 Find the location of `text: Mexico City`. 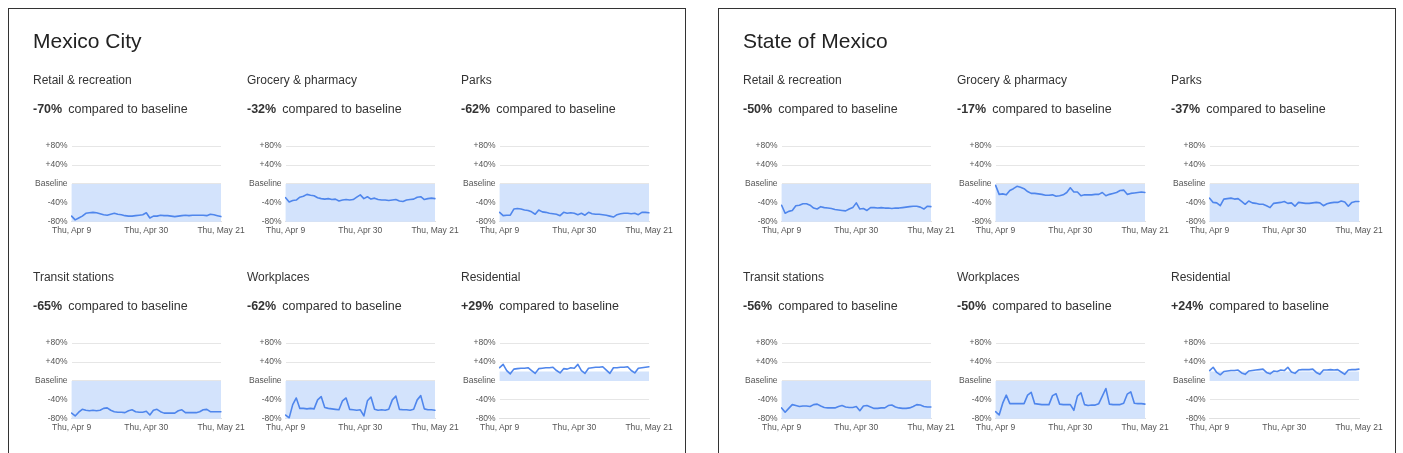

text: Mexico City is located at coordinates (88, 41).